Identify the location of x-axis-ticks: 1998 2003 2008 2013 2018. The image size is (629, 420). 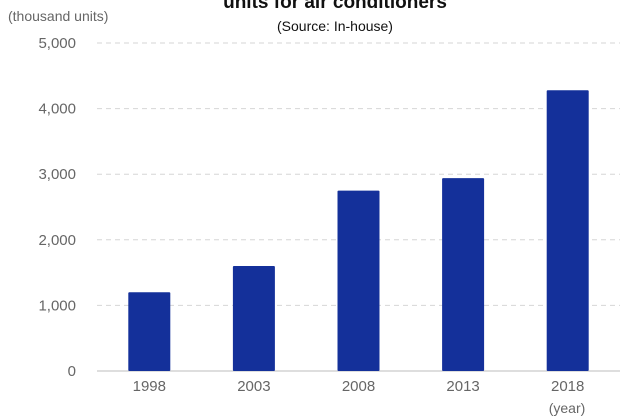
(359, 386).